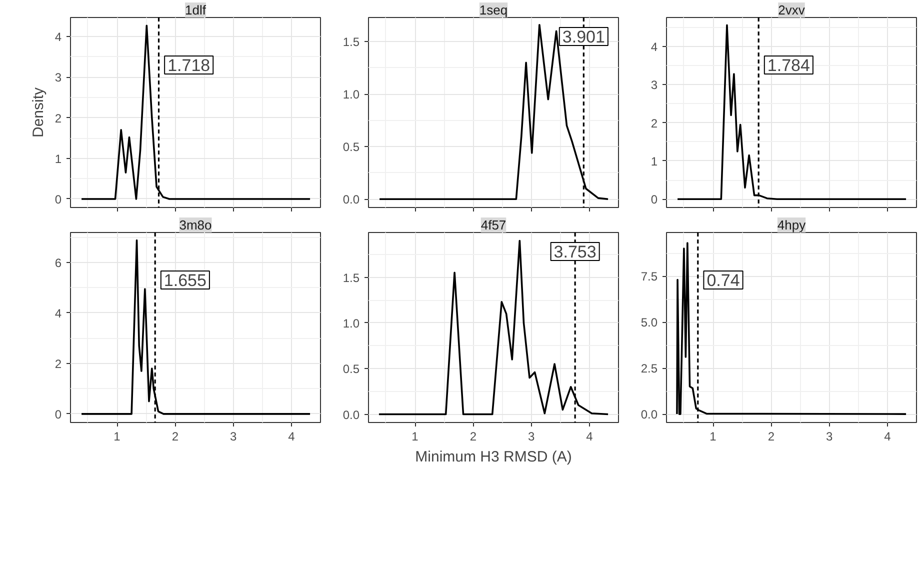 The height and width of the screenshot is (573, 921). What do you see at coordinates (493, 457) in the screenshot?
I see `x-axis-title: Minimum H3 RMSD (A)` at bounding box center [493, 457].